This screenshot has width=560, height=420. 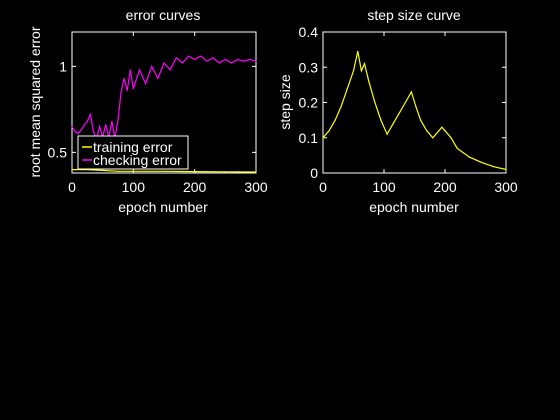 I want to click on y-tick-label: 0.2, so click(x=309, y=103).